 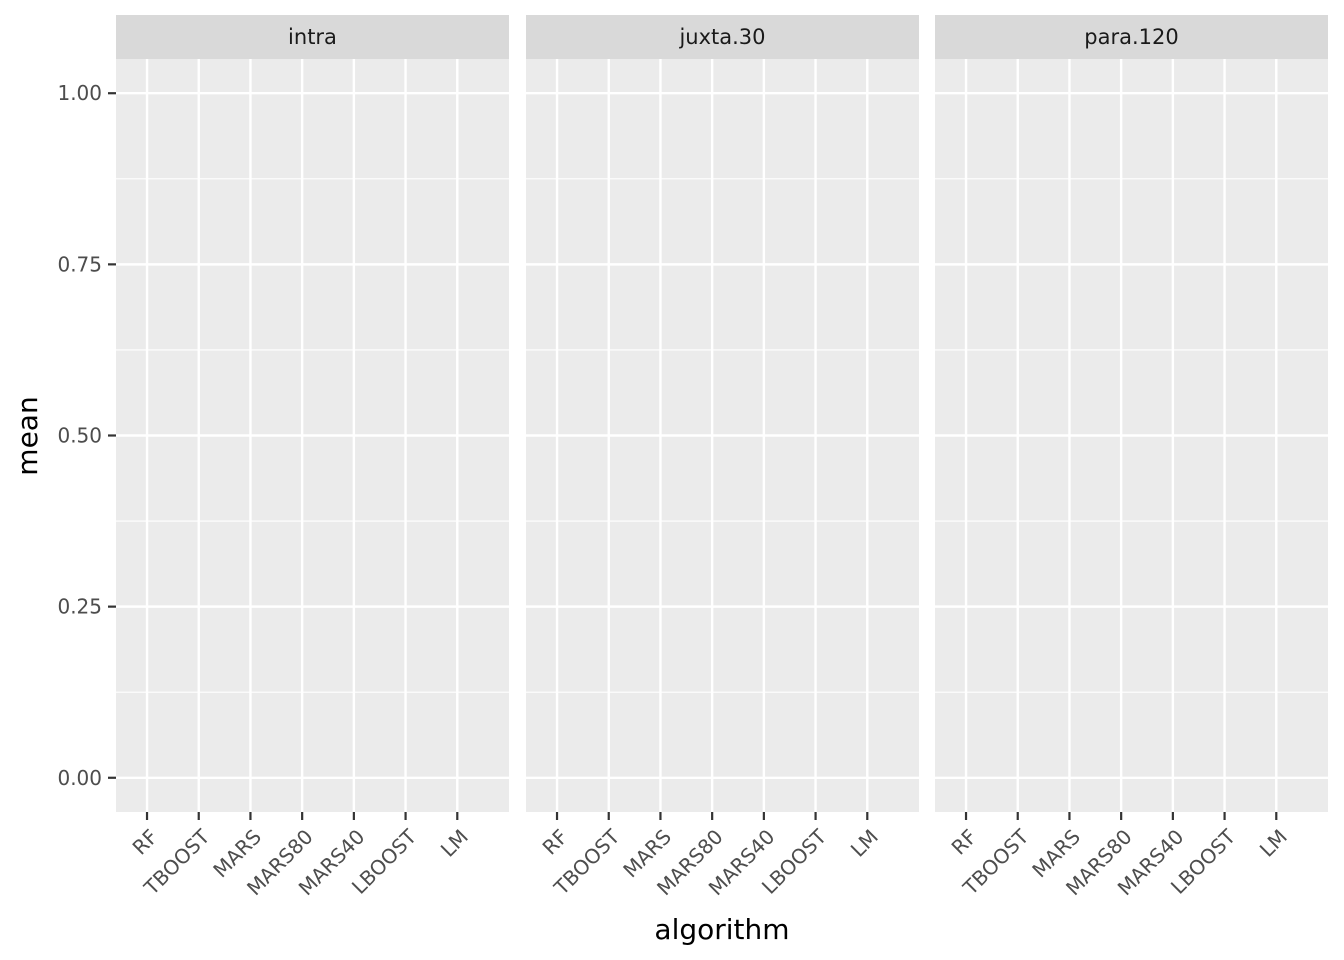 What do you see at coordinates (79, 778) in the screenshot?
I see `y-tick-label: 0.00` at bounding box center [79, 778].